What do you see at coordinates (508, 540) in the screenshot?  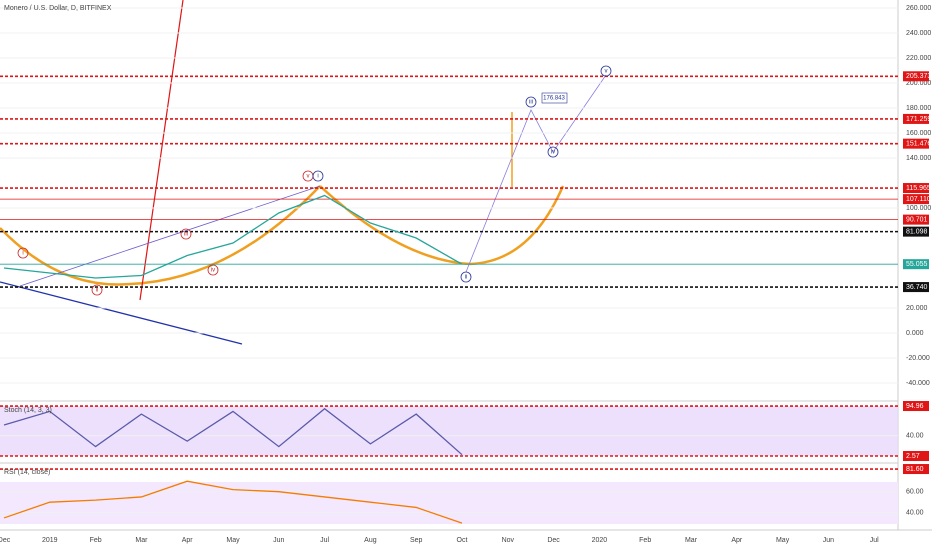 I see `x-tick-label: Nov` at bounding box center [508, 540].